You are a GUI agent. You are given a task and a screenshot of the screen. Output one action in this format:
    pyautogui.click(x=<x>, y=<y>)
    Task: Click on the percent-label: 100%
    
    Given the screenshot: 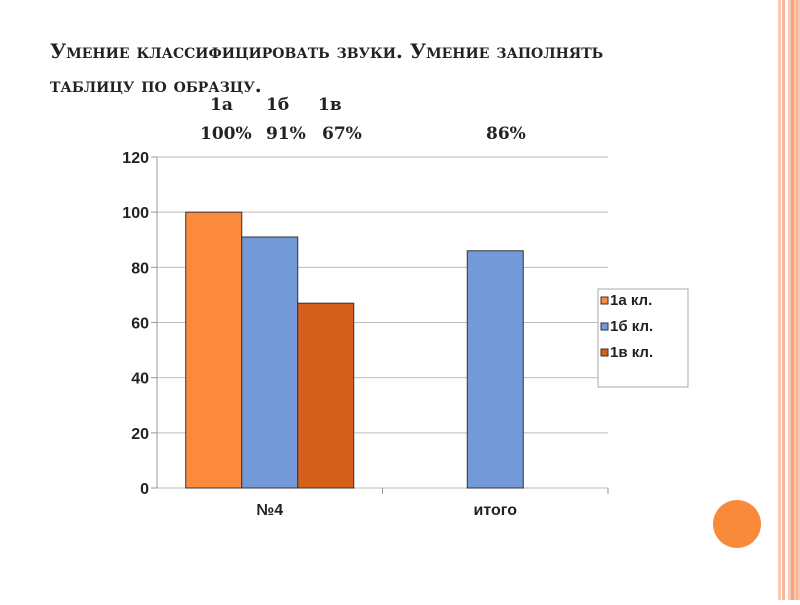 What is the action you would take?
    pyautogui.click(x=226, y=134)
    